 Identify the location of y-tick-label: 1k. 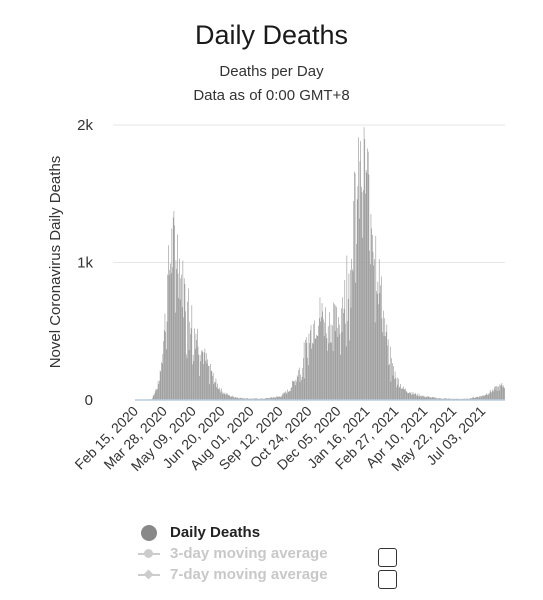
(85, 263).